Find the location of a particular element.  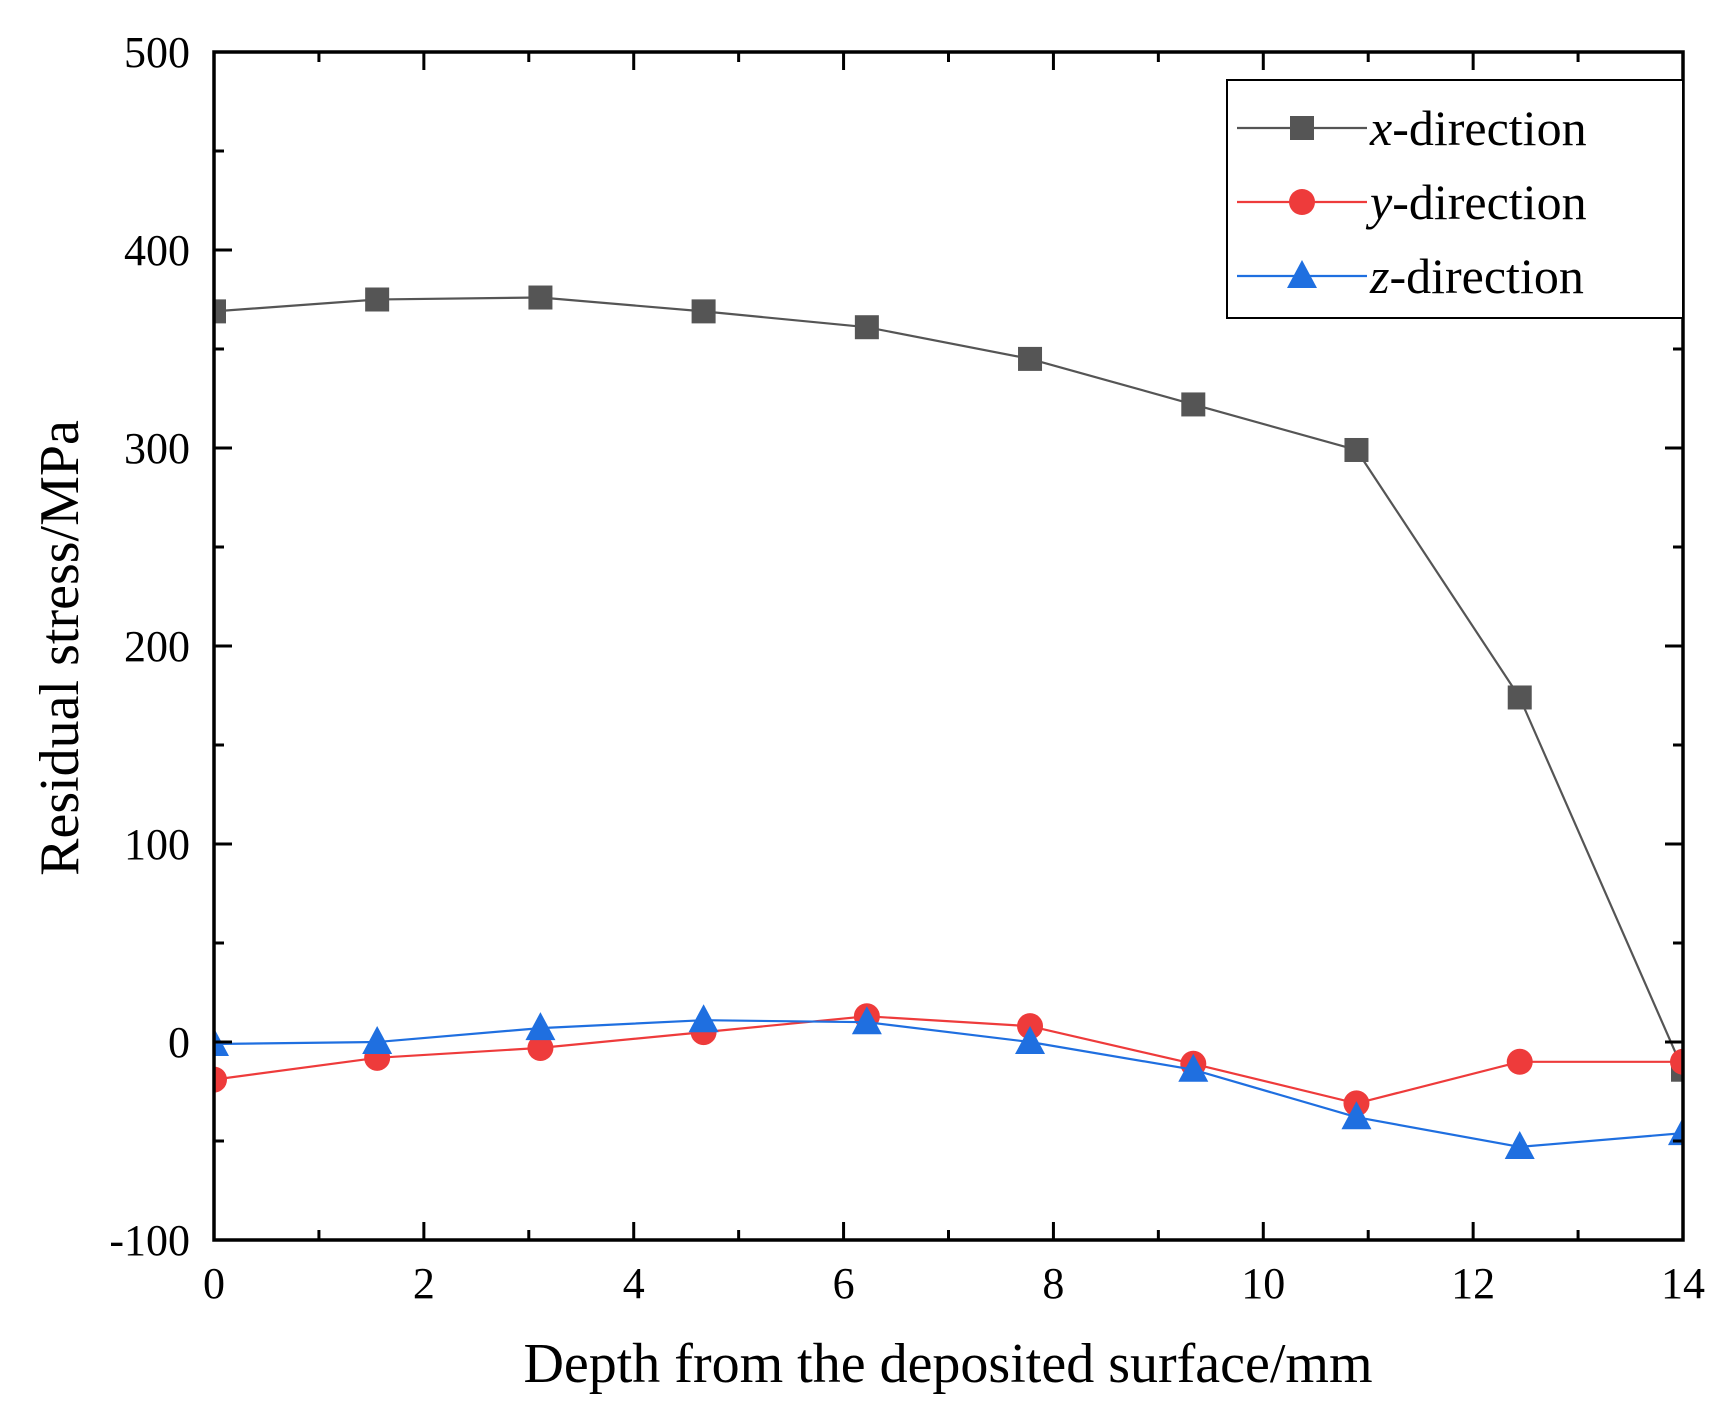

y-tick-label-5: 400 is located at coordinates (157, 250).